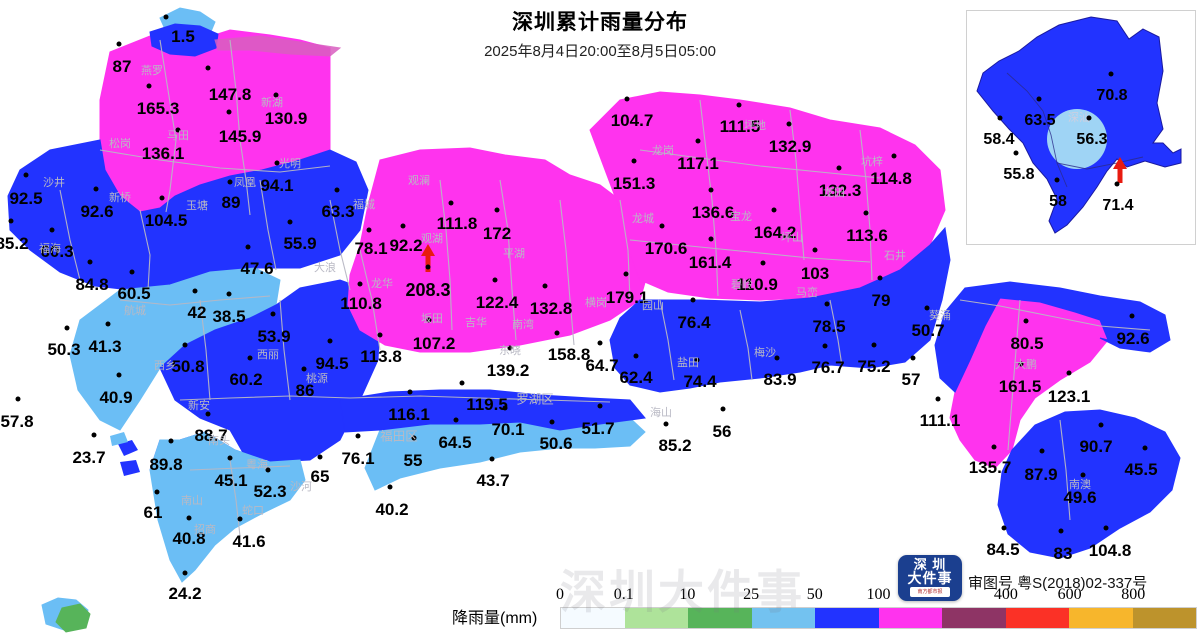 Image resolution: width=1200 pixels, height=640 pixels. What do you see at coordinates (1081, 127) in the screenshot?
I see `inset-map: 深汕` at bounding box center [1081, 127].